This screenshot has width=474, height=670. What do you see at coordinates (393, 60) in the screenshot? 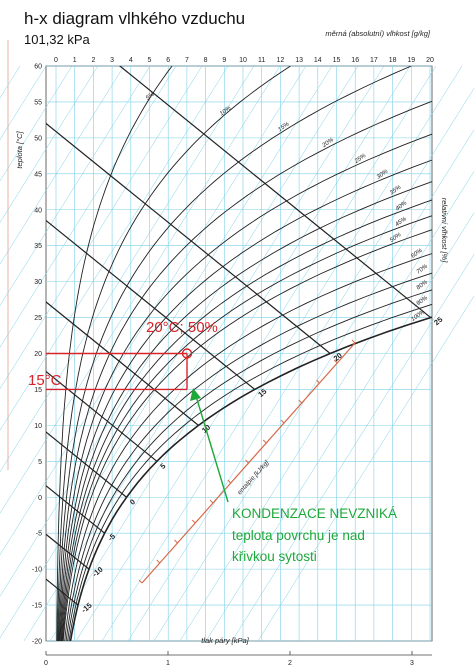
I see `x-tick-18: 18` at bounding box center [393, 60].